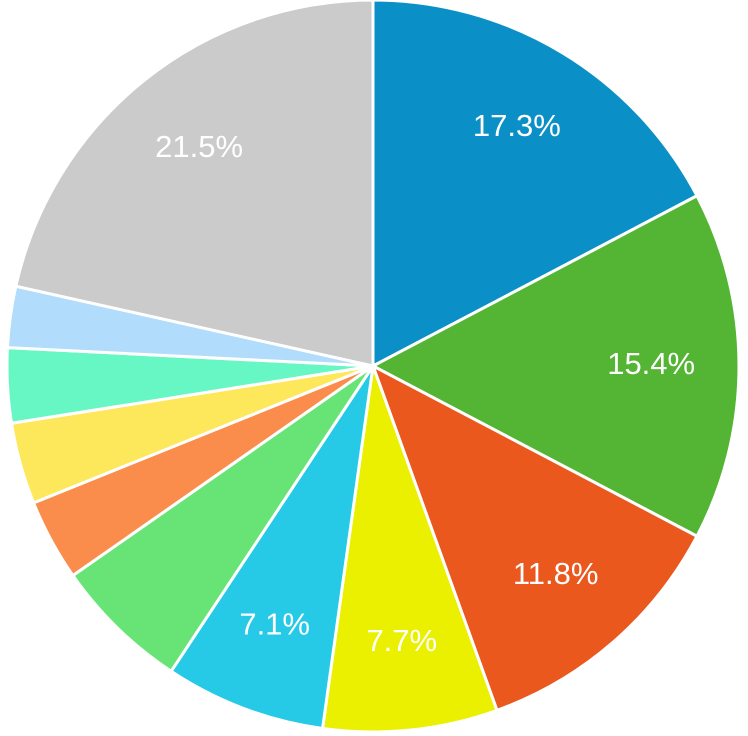 Image resolution: width=748 pixels, height=736 pixels. I want to click on value-label: 15.4%, so click(651, 363).